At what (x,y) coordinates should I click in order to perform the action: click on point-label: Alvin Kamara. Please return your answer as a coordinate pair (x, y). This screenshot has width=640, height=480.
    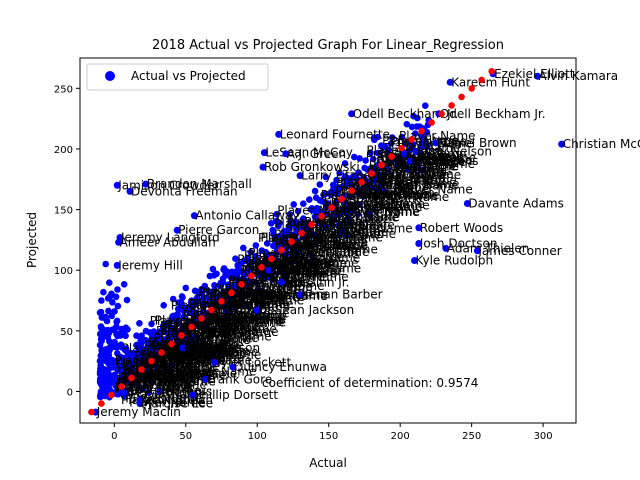
    Looking at the image, I should click on (578, 76).